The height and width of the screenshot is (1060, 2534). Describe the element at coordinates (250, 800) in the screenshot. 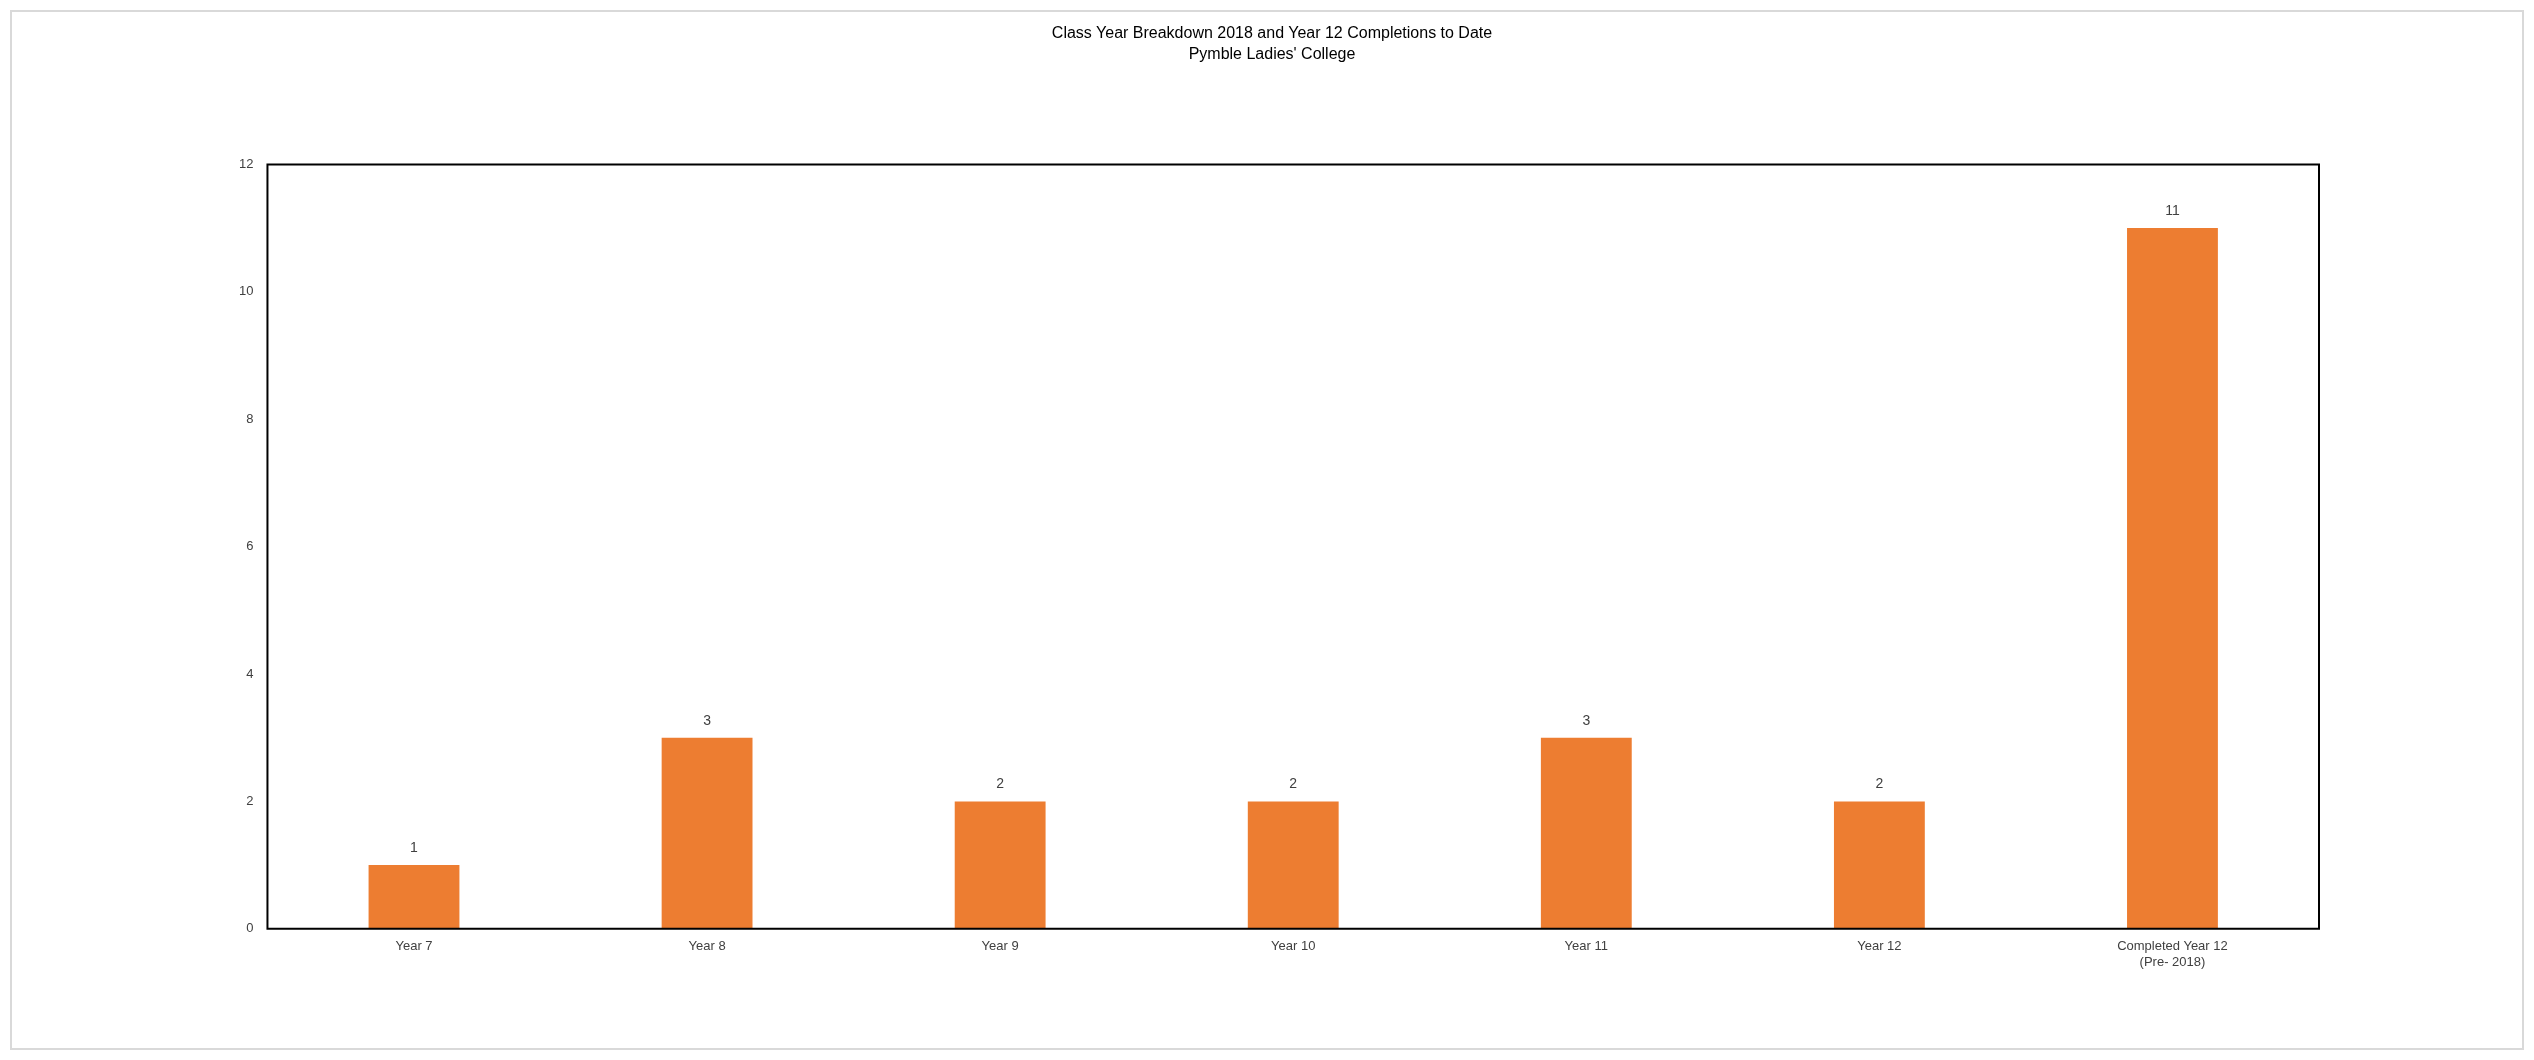

I see `y-tick-label: 2` at that location.